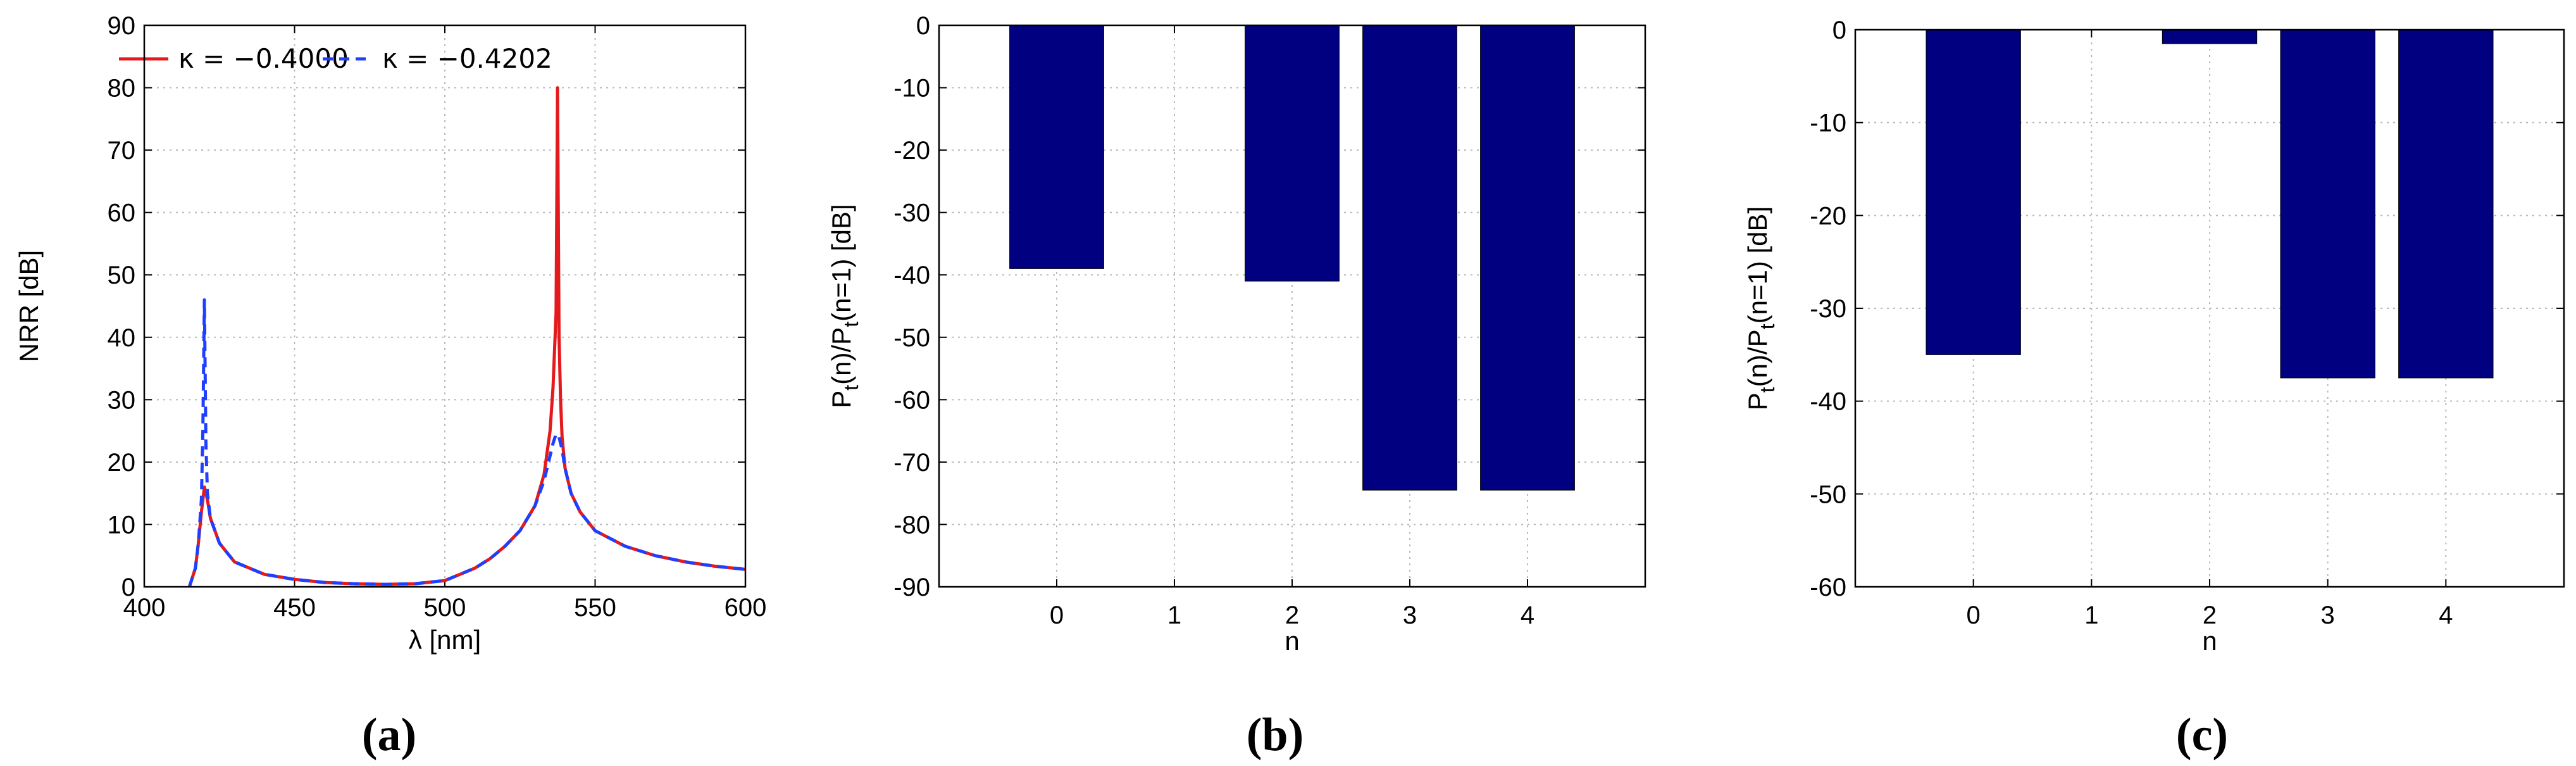 The width and height of the screenshot is (2576, 766). Describe the element at coordinates (29, 306) in the screenshot. I see `y-axis-label: NRR [dB]` at that location.